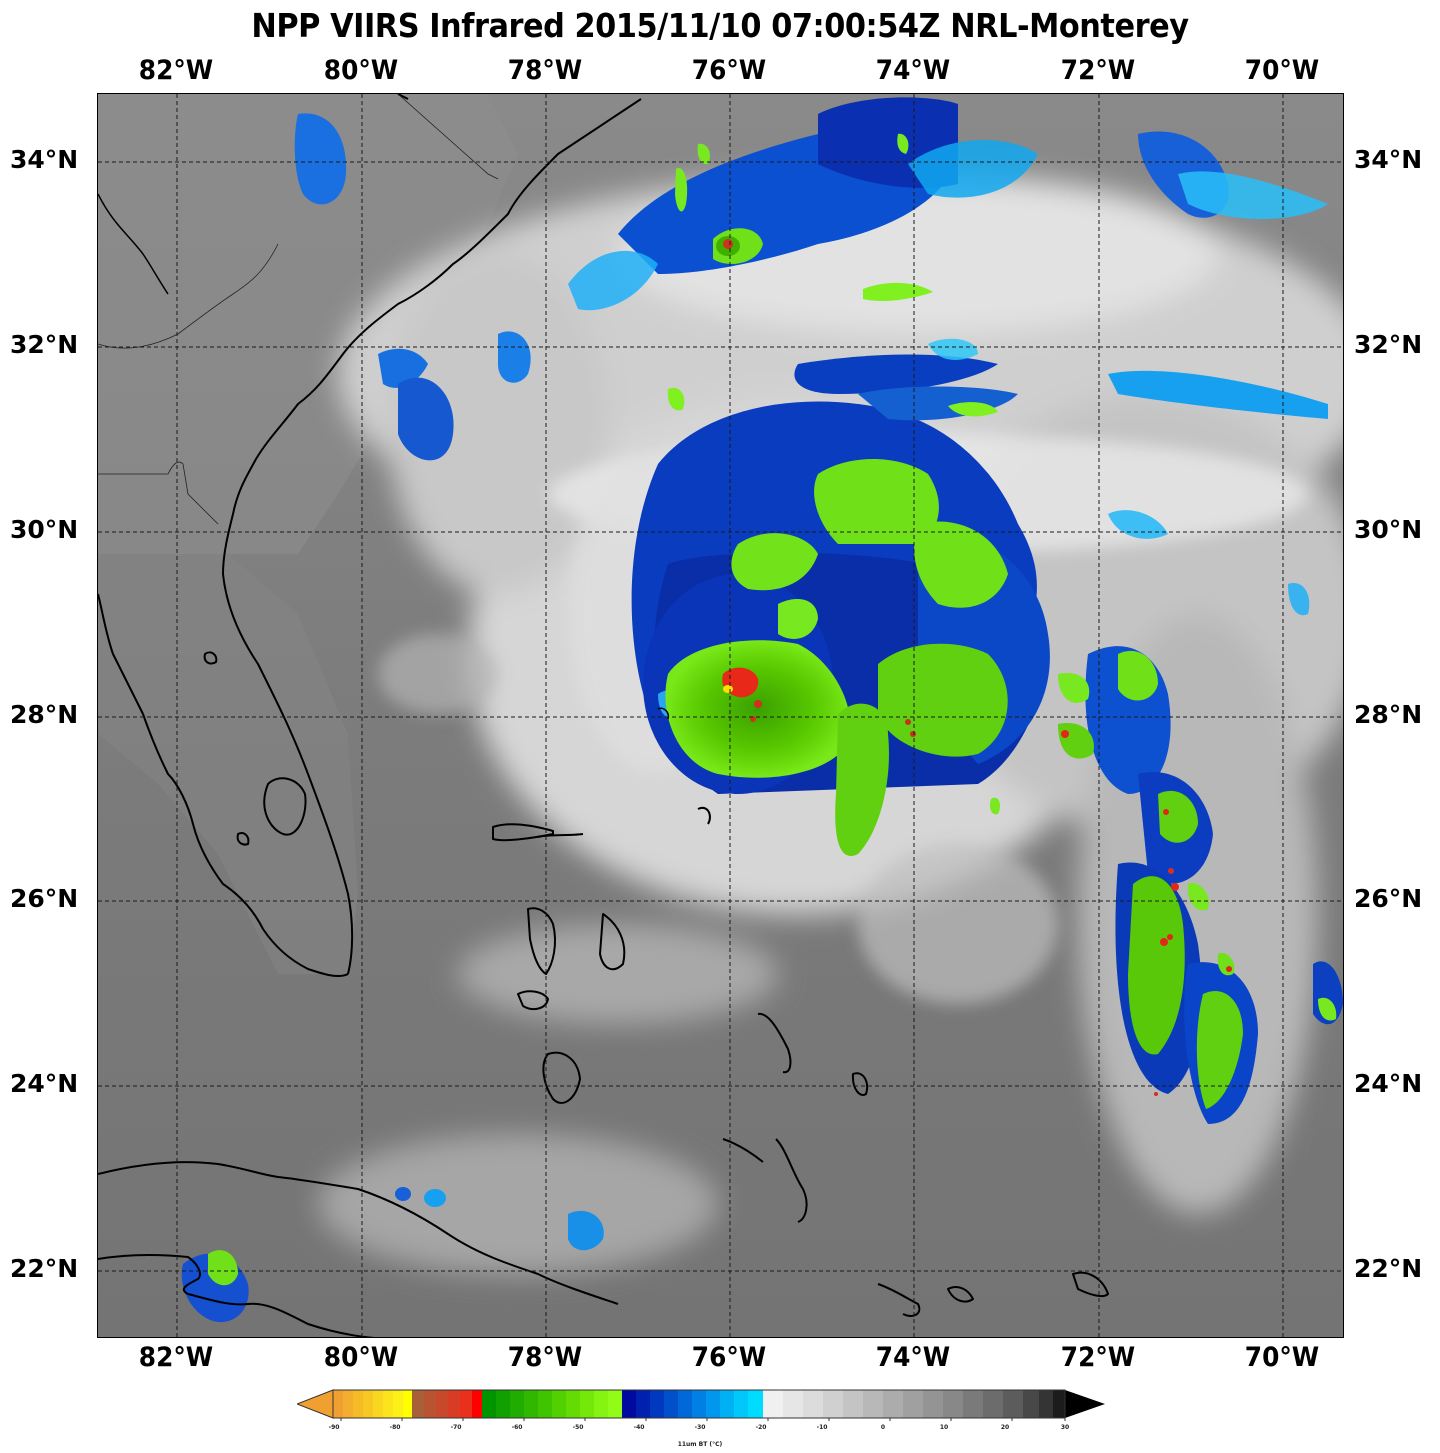 This screenshot has height=1453, width=1440. I want to click on lon-label-bottom: 70°W, so click(1282, 1357).